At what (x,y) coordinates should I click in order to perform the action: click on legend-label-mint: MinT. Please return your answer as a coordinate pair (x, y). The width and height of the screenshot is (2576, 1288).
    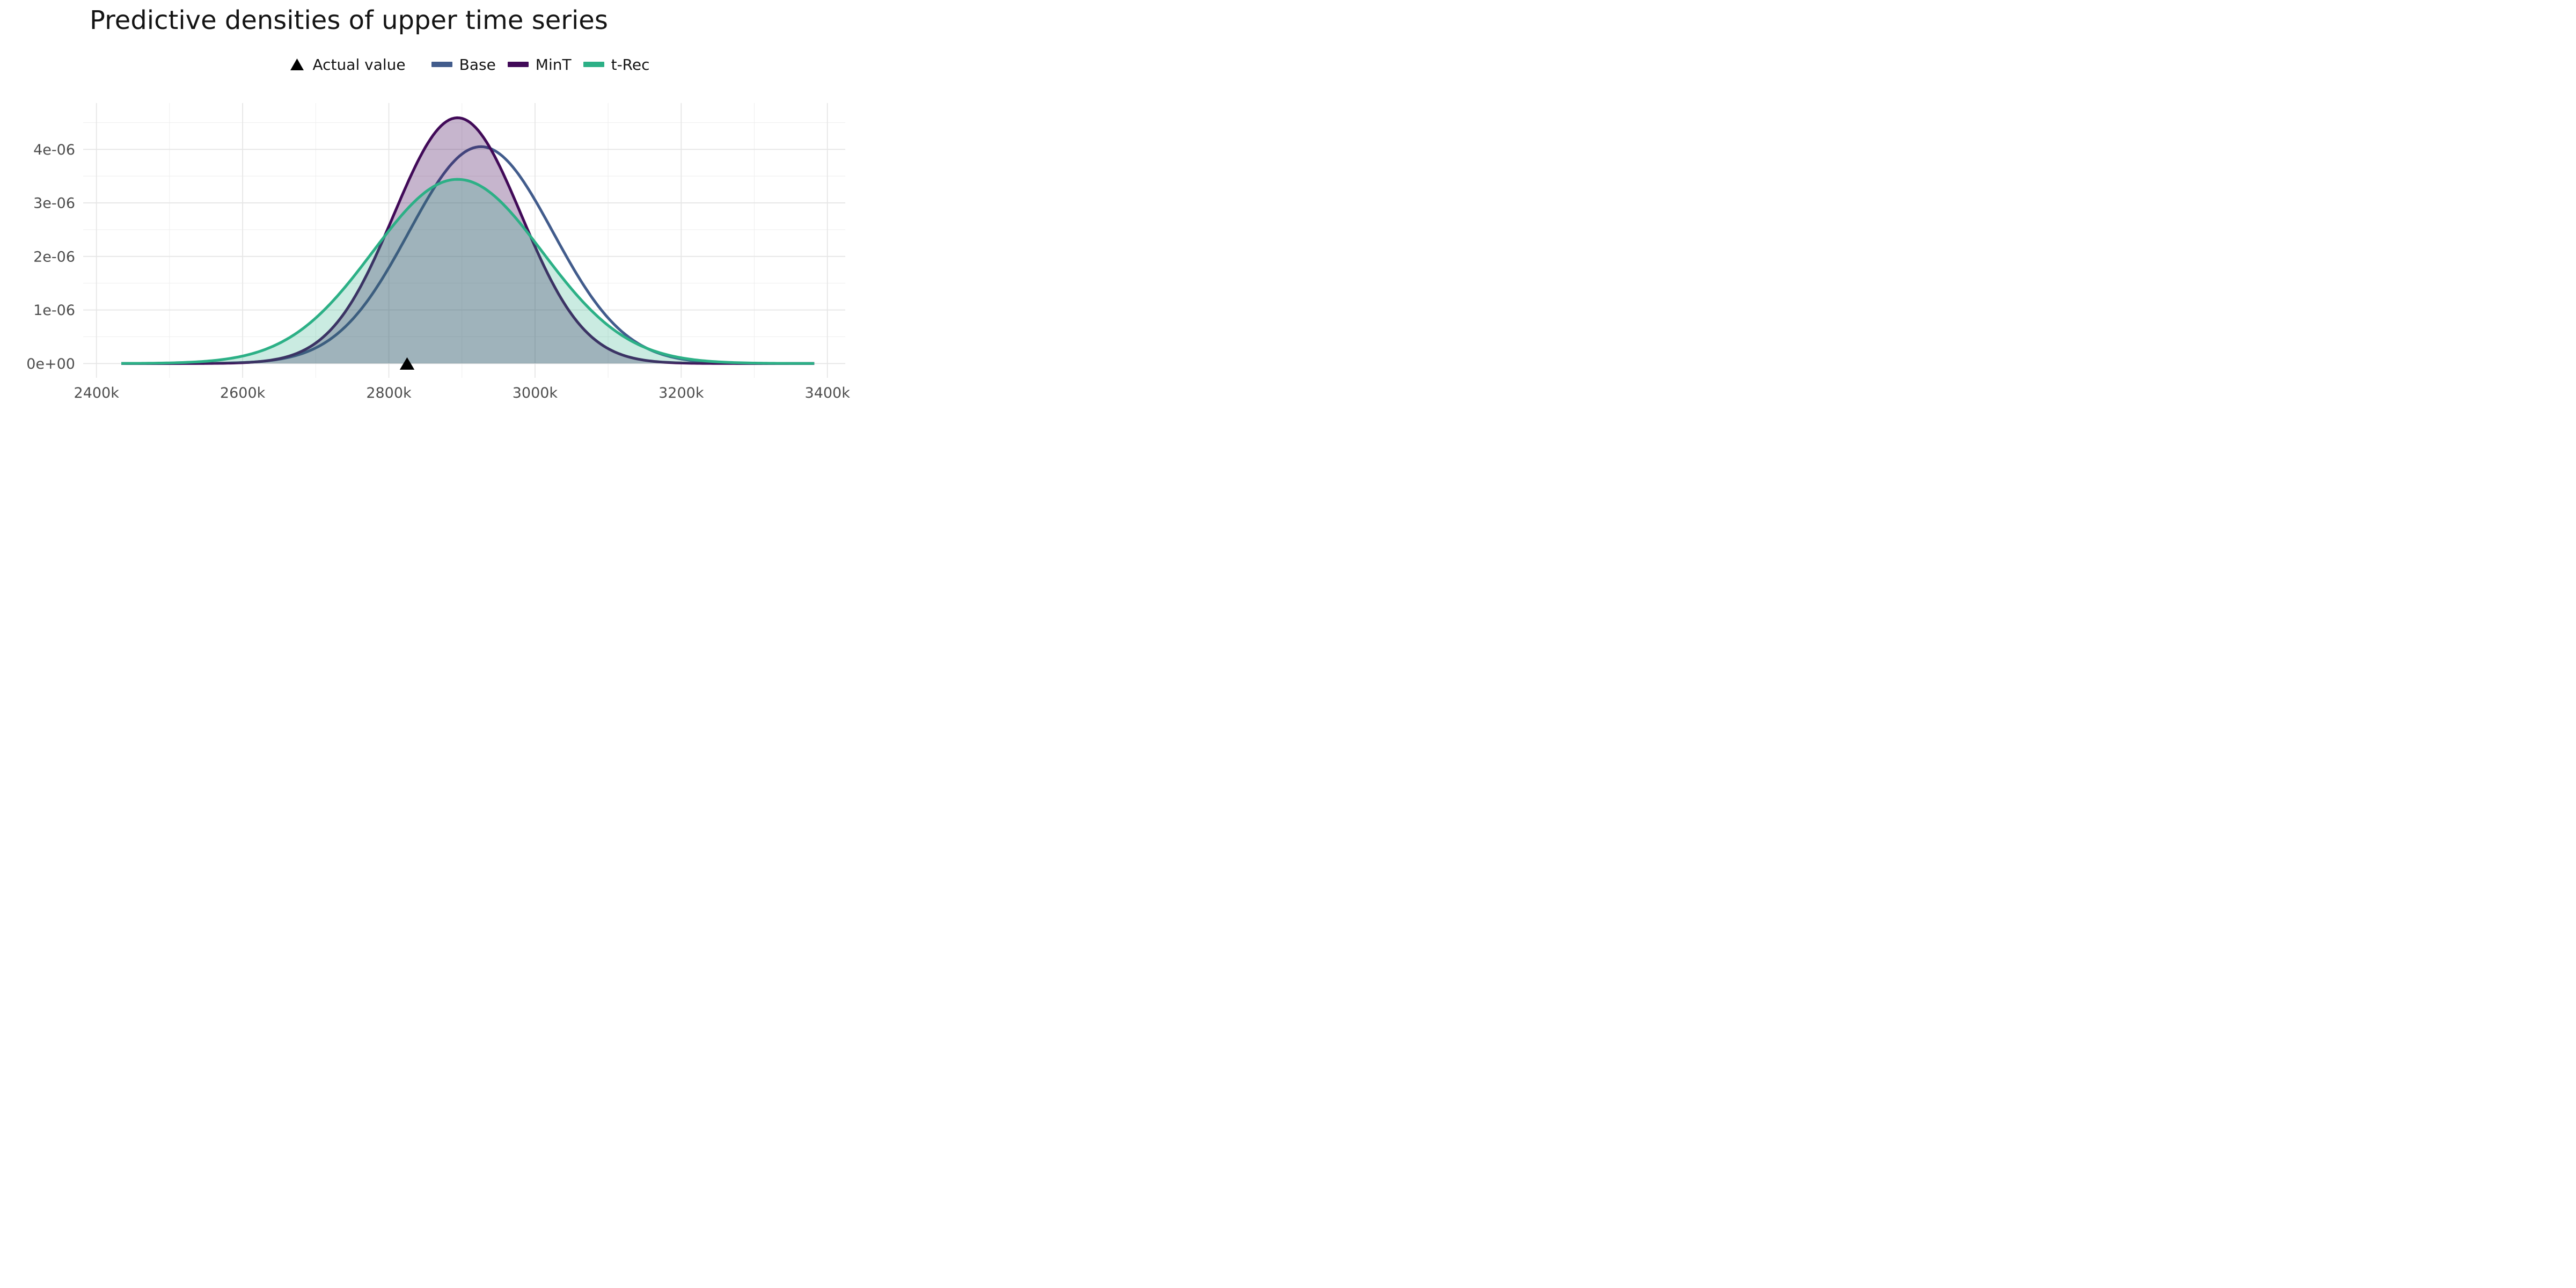
    Looking at the image, I should click on (553, 64).